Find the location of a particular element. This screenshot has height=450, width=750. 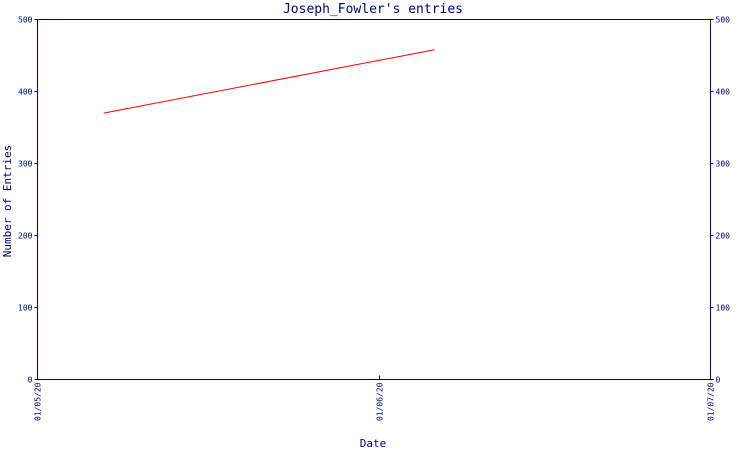

y-tick-left-label: 200 is located at coordinates (25, 236).